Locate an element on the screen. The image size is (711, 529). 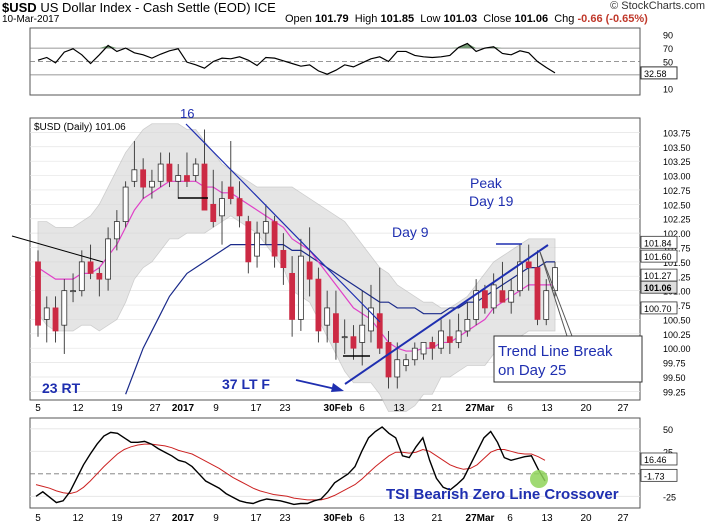
tsi-line is located at coordinates (290, 466).